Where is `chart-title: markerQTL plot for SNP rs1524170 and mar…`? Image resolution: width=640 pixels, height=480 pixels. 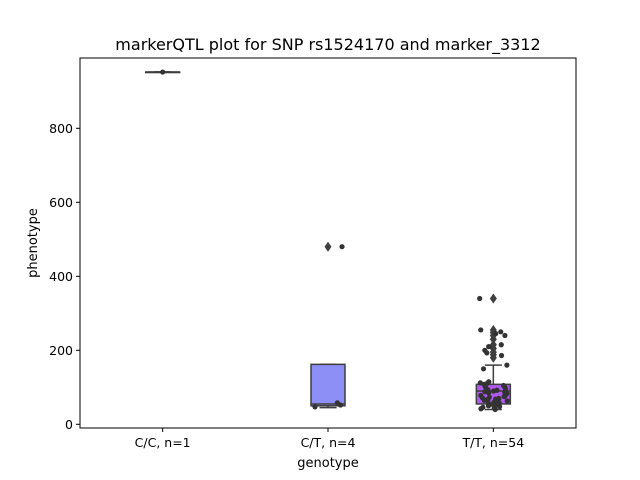
chart-title: markerQTL plot for SNP rs1524170 and mar… is located at coordinates (327, 45).